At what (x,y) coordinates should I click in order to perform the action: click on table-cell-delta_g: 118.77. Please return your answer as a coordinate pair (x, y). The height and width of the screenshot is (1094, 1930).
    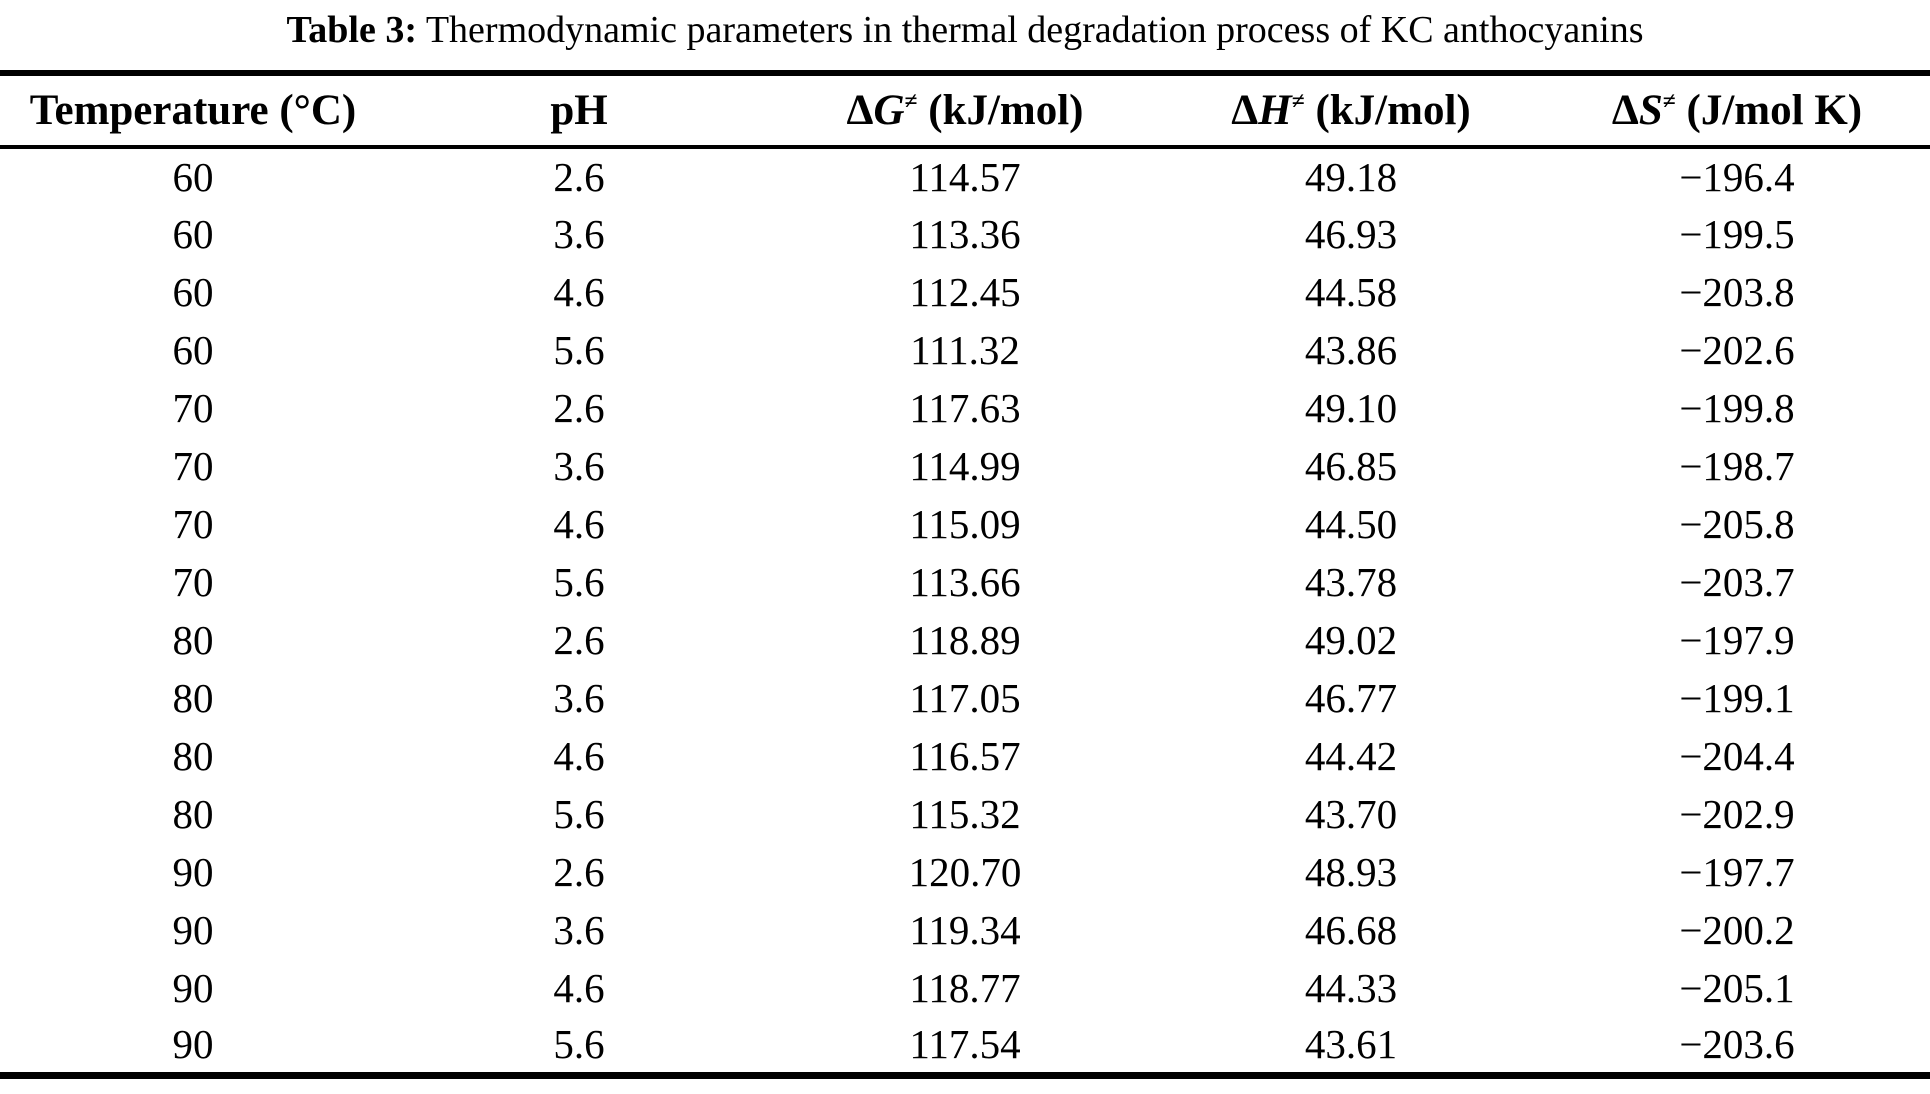
    Looking at the image, I should click on (965, 988).